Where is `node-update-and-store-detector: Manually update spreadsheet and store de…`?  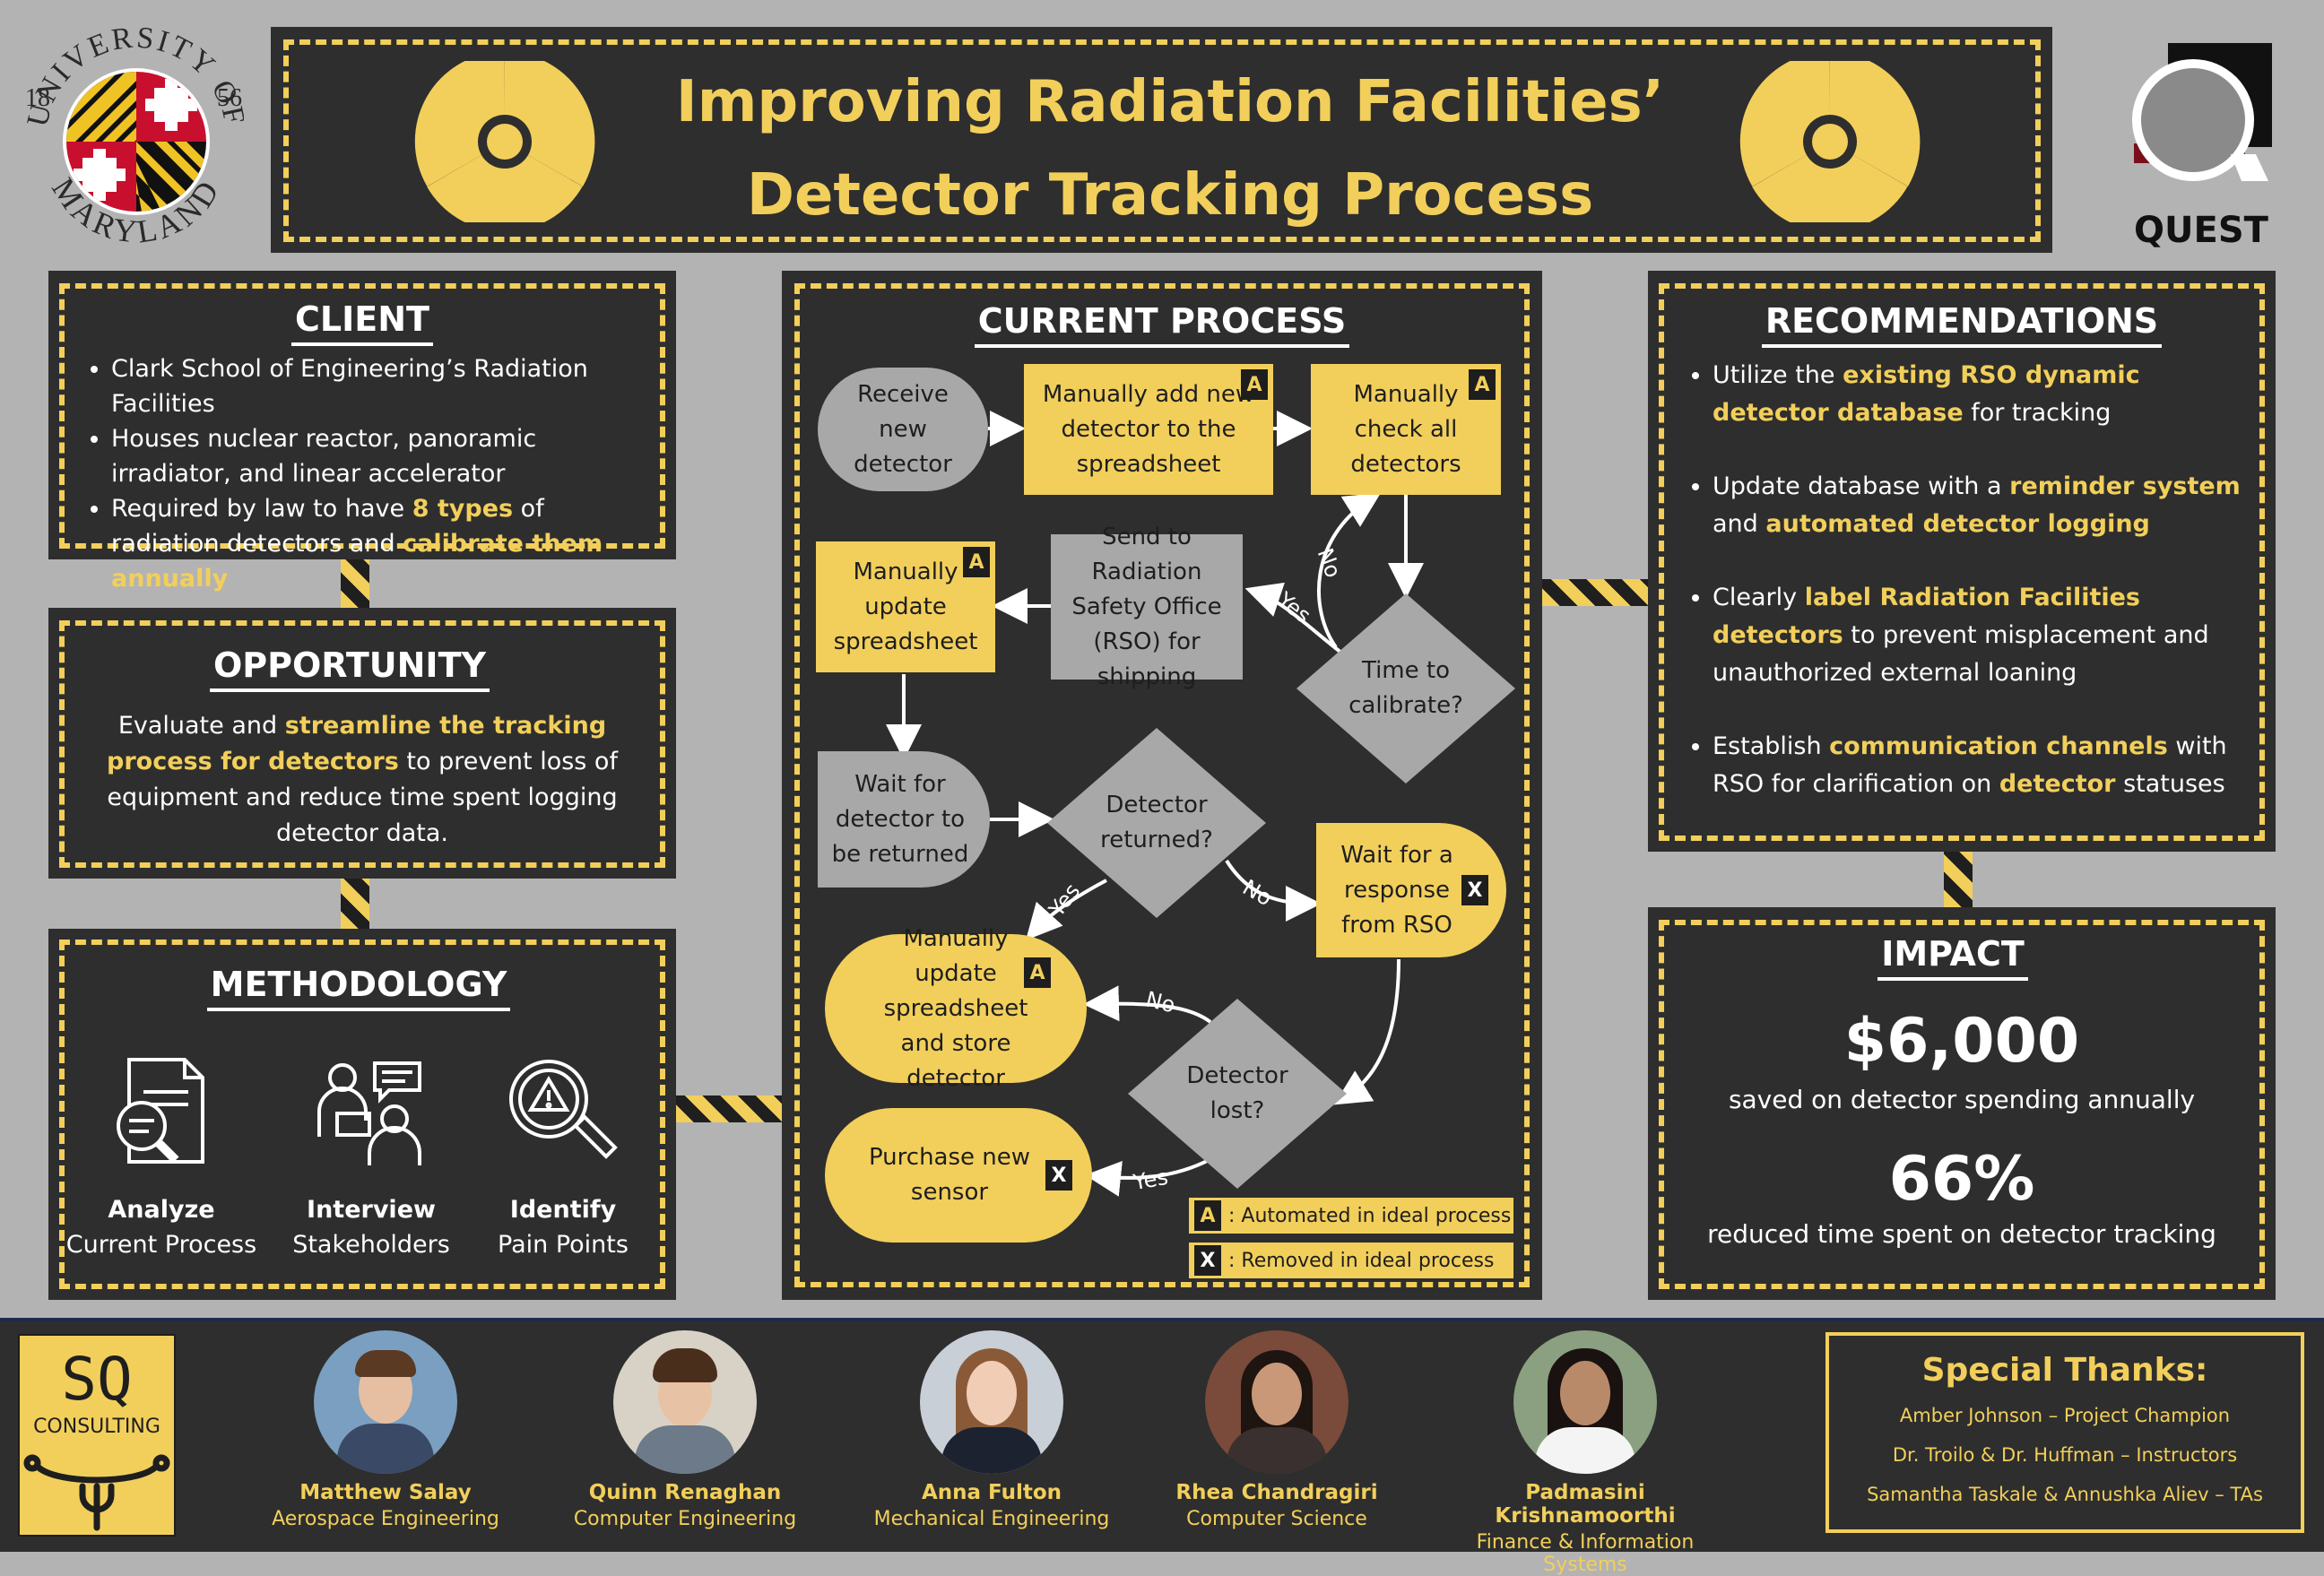
node-update-and-store-detector: Manually update spreadsheet and store de… is located at coordinates (956, 1008).